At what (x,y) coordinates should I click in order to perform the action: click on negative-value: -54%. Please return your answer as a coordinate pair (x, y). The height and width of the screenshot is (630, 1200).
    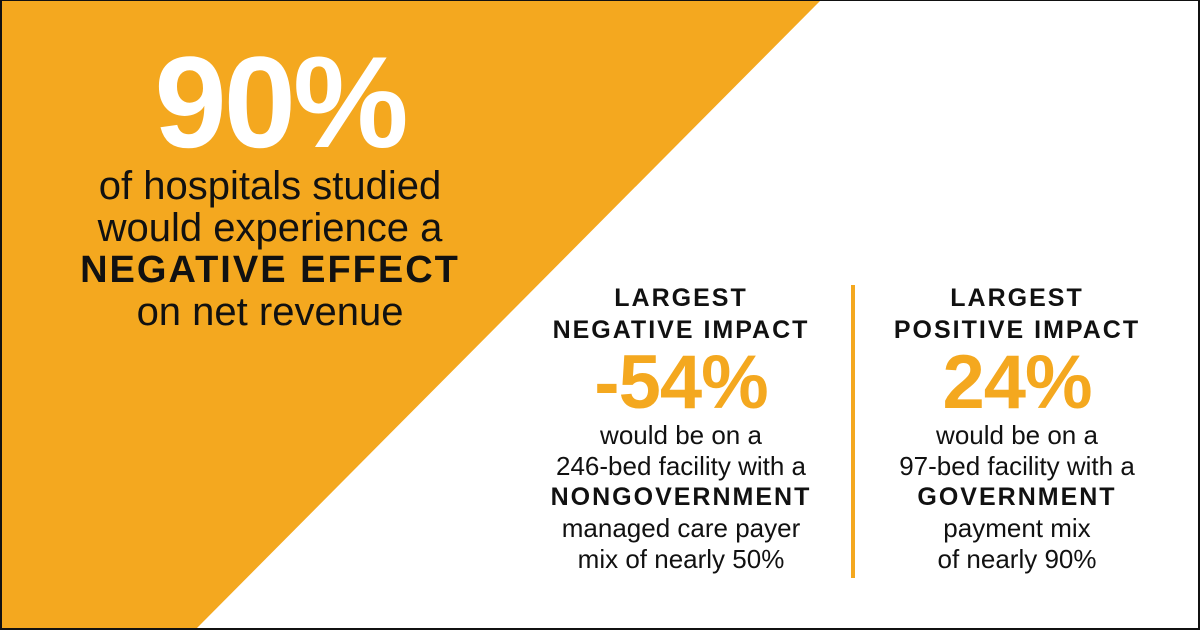
    Looking at the image, I should click on (681, 382).